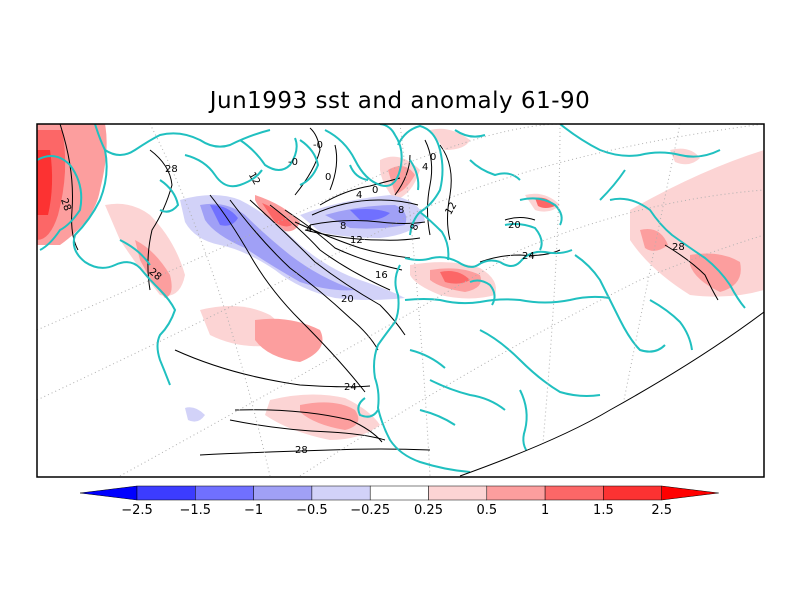  What do you see at coordinates (428, 510) in the screenshot?
I see `colorbar-label: 0.25` at bounding box center [428, 510].